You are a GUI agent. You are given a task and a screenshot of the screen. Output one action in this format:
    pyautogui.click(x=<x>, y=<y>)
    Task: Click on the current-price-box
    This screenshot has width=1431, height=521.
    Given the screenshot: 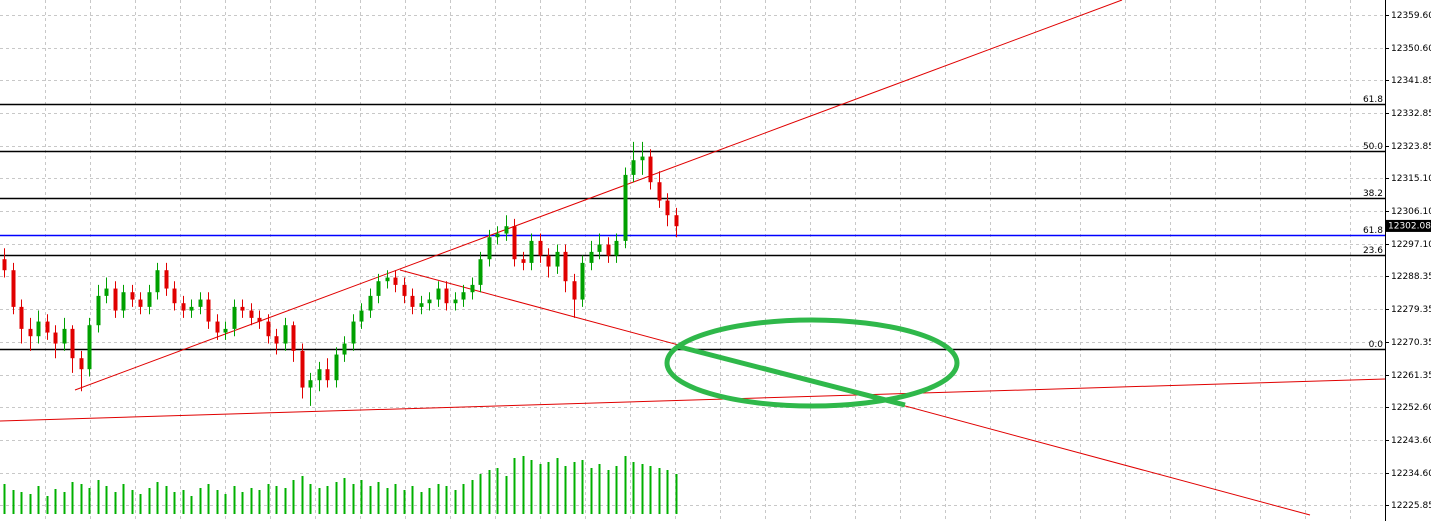 What is the action you would take?
    pyautogui.click(x=1408, y=225)
    